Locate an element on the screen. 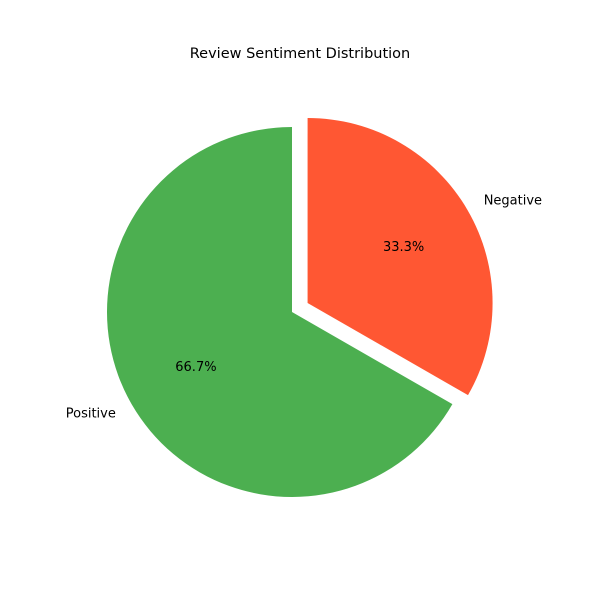  pie-percent-label-positive: 66.7% is located at coordinates (195, 367).